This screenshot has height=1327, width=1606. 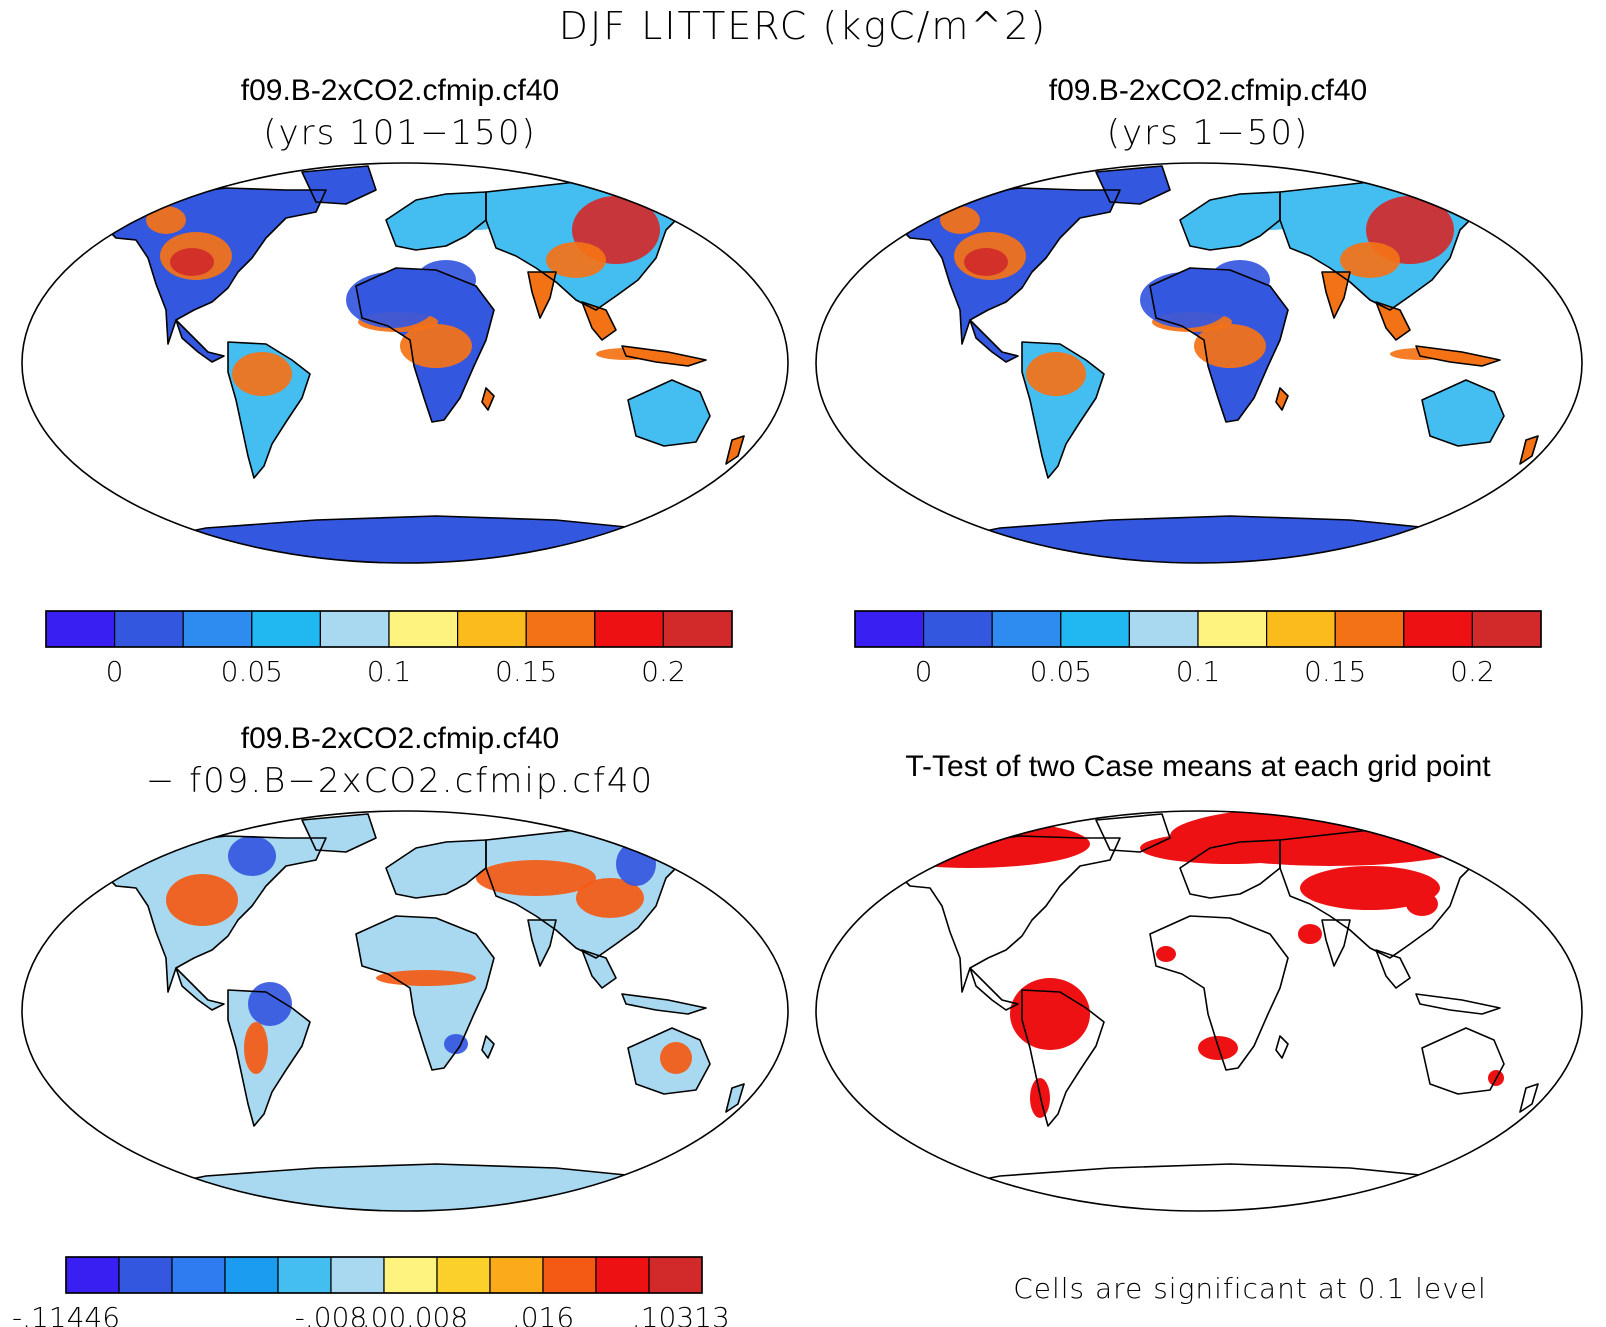 What do you see at coordinates (389, 649) in the screenshot?
I see `colorbar-top-left: 0 0.05 0.1 0.15 0.2` at bounding box center [389, 649].